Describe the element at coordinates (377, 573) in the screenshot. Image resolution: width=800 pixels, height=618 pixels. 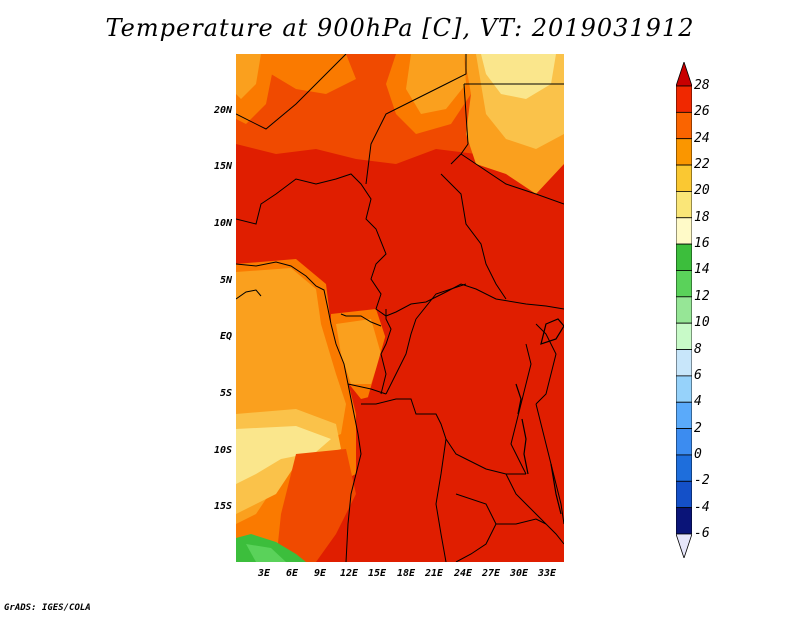
I see `lon-label-15e: 15E` at that location.